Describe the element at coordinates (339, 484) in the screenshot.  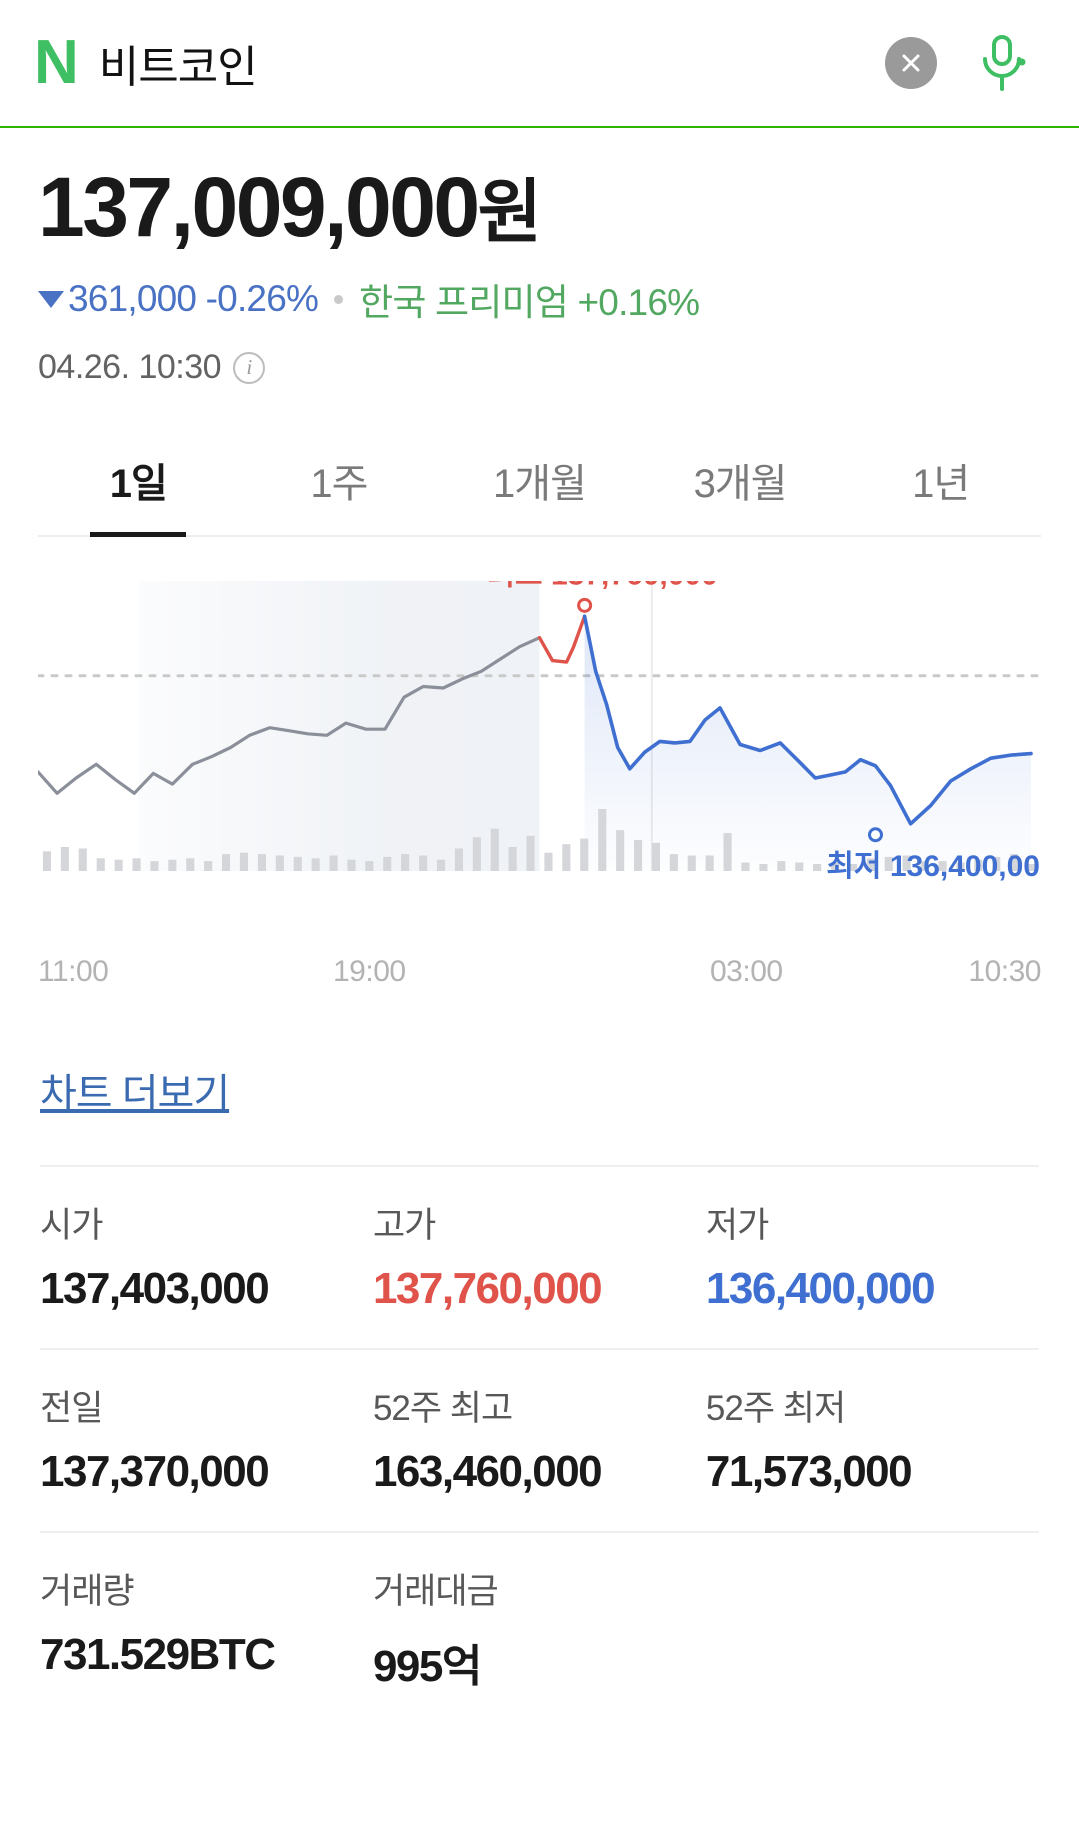
I see `tab-1week: 1주` at that location.